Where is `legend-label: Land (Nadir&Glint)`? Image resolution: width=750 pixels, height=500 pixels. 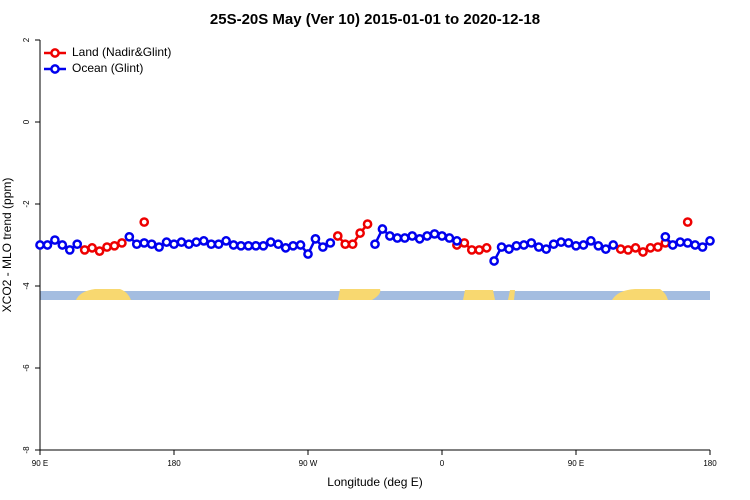
legend-label: Land (Nadir&Glint) is located at coordinates (121, 52).